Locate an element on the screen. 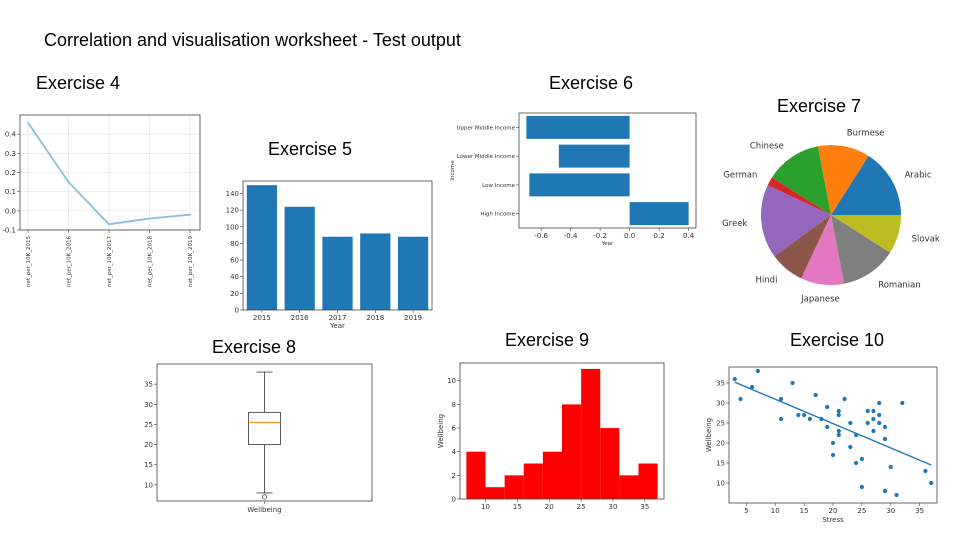 The width and height of the screenshot is (960, 540). y-tick-label: 10 is located at coordinates (451, 381).